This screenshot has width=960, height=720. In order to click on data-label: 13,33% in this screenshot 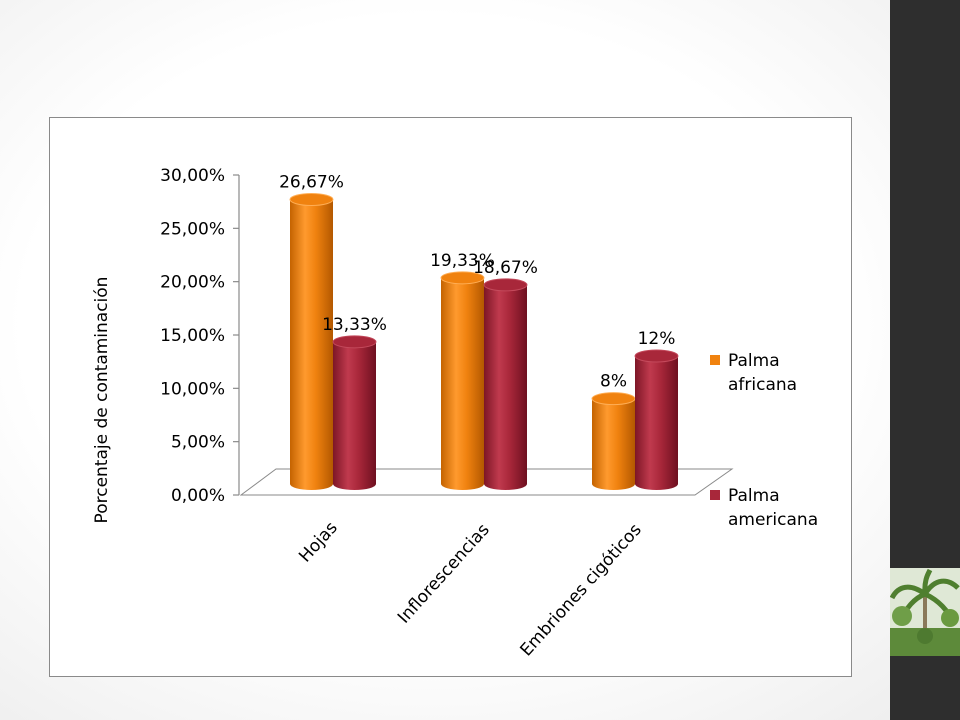, I will do `click(354, 325)`.